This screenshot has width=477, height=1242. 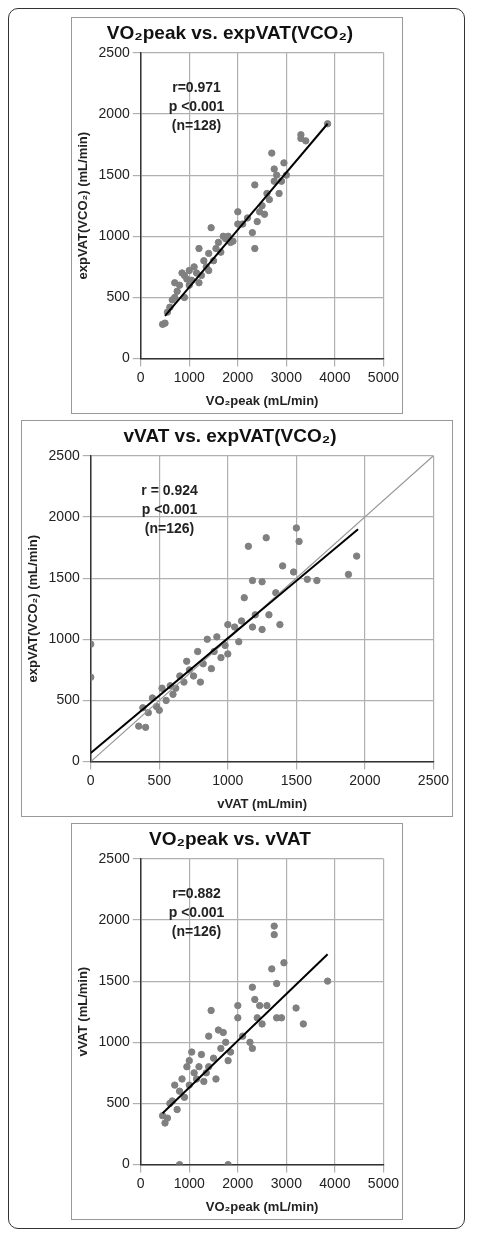 What do you see at coordinates (196, 86) in the screenshot?
I see `annotation: r=0.971` at bounding box center [196, 86].